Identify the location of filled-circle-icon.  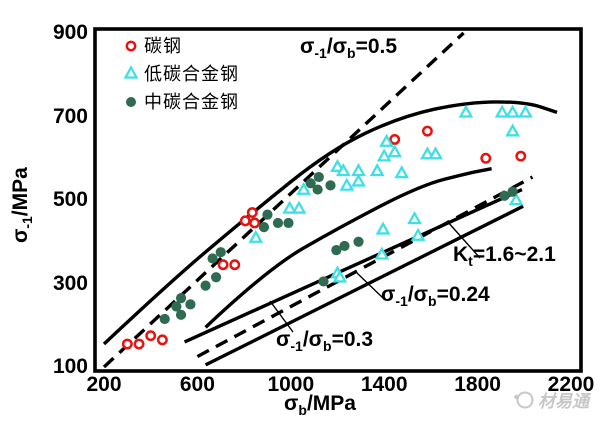
(131, 101).